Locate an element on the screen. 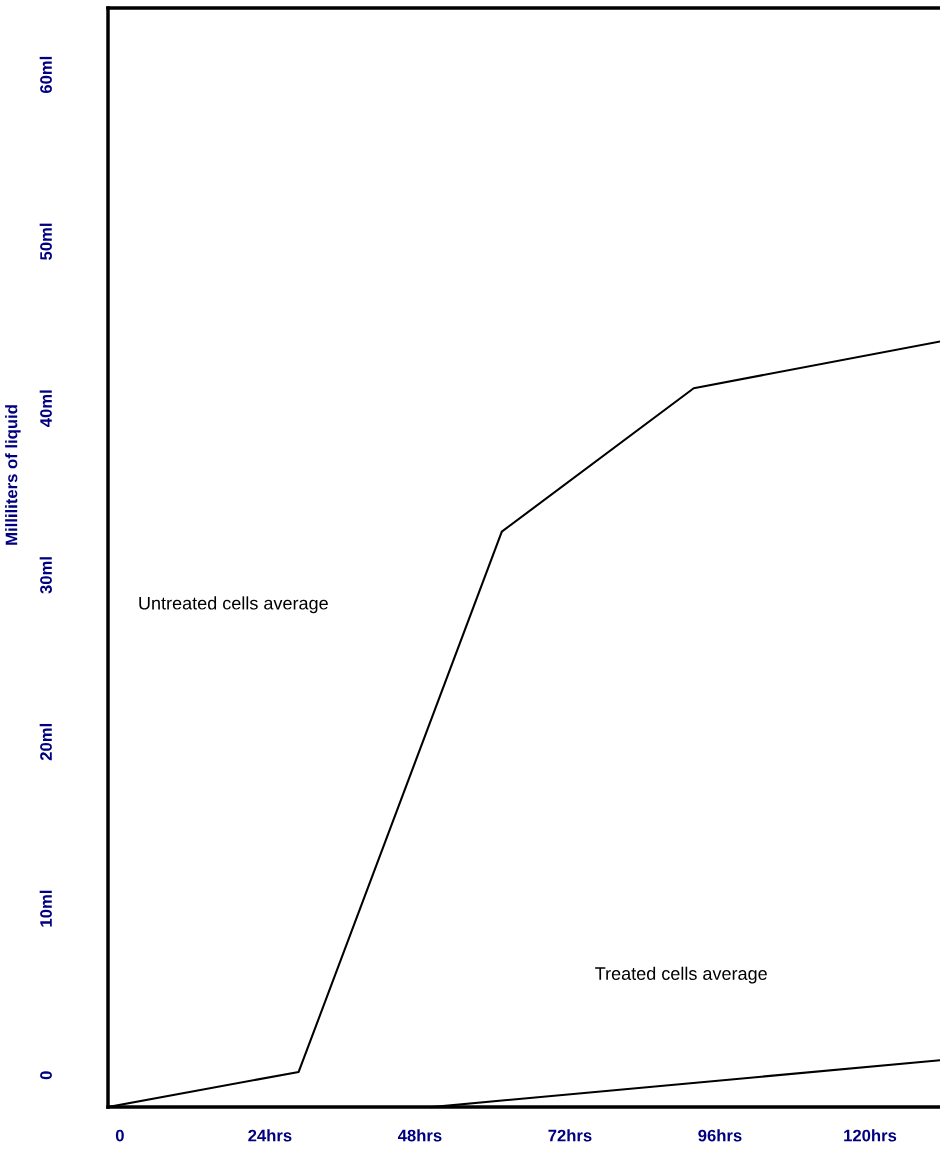  x-tick-label: 24hrs is located at coordinates (270, 1135).